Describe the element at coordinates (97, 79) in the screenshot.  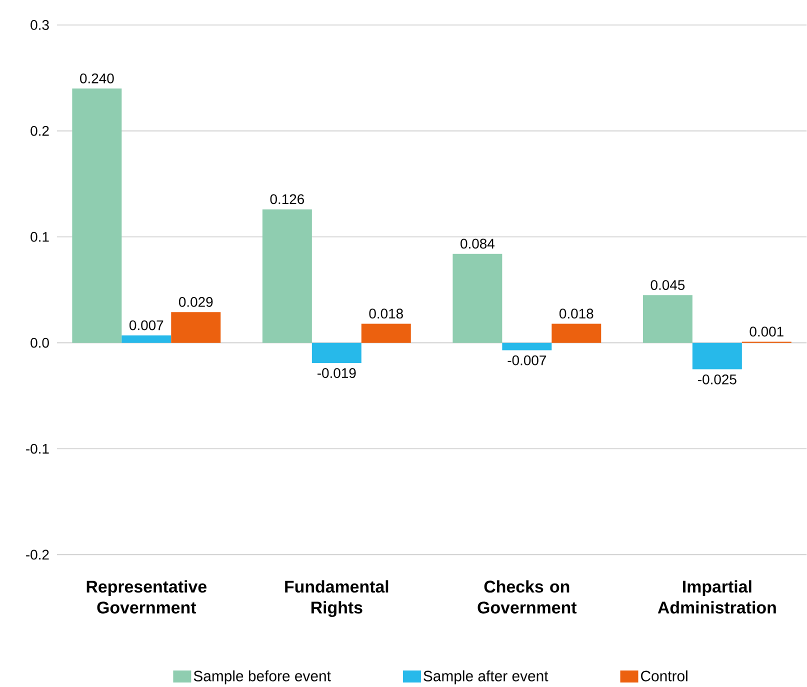
I see `data-label: 0.240` at that location.